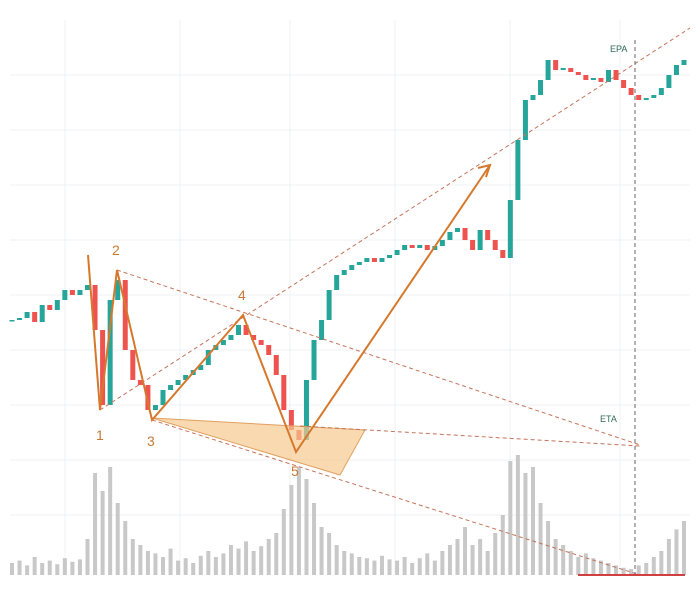  What do you see at coordinates (618, 49) in the screenshot?
I see `epa-label: EPA` at bounding box center [618, 49].